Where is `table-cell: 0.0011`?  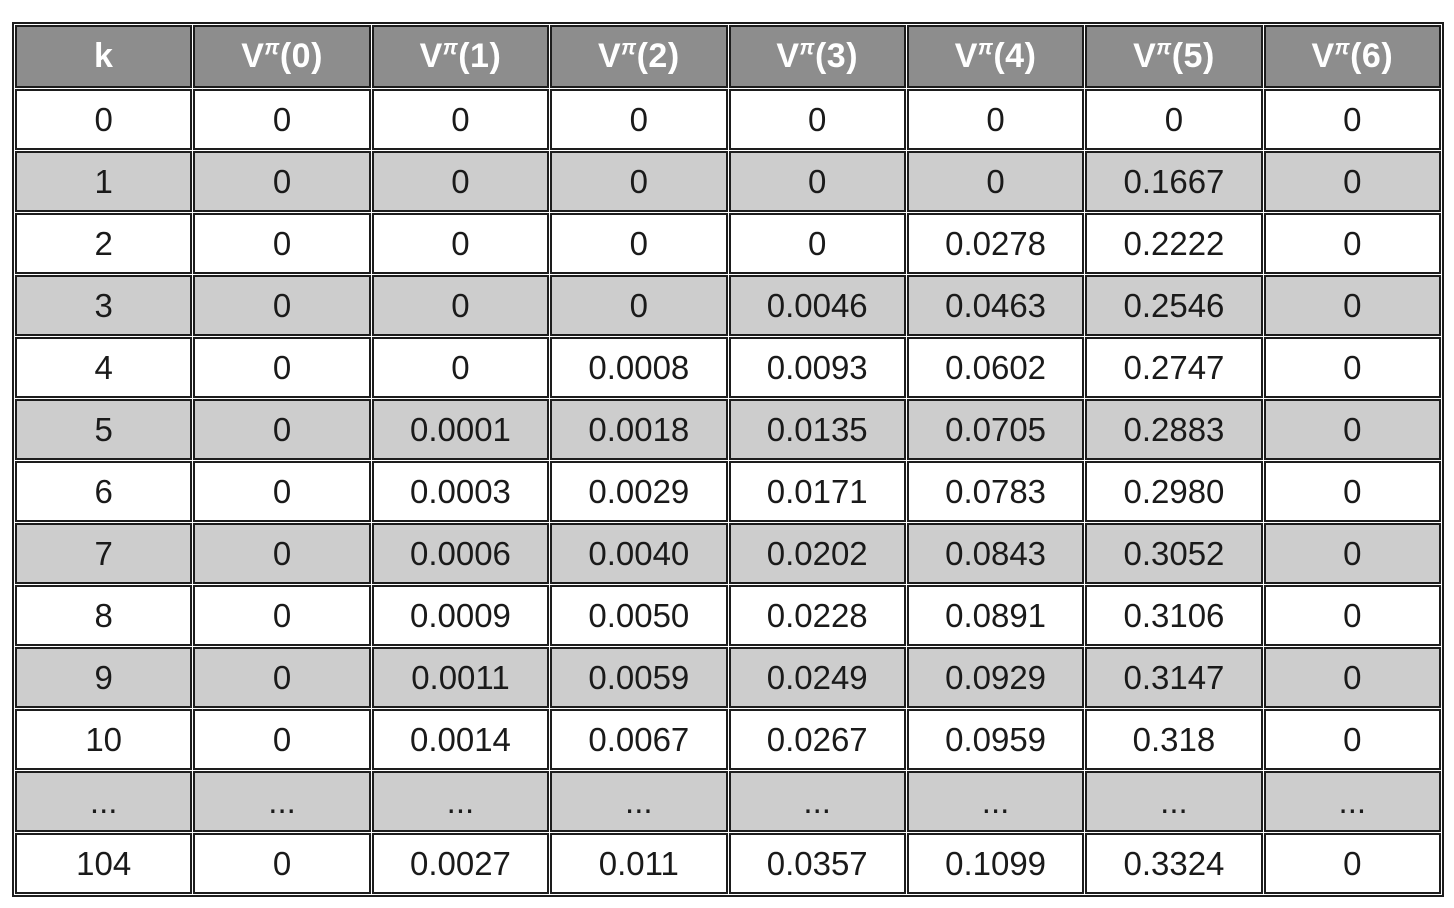
table-cell: 0.0011 is located at coordinates (460, 677).